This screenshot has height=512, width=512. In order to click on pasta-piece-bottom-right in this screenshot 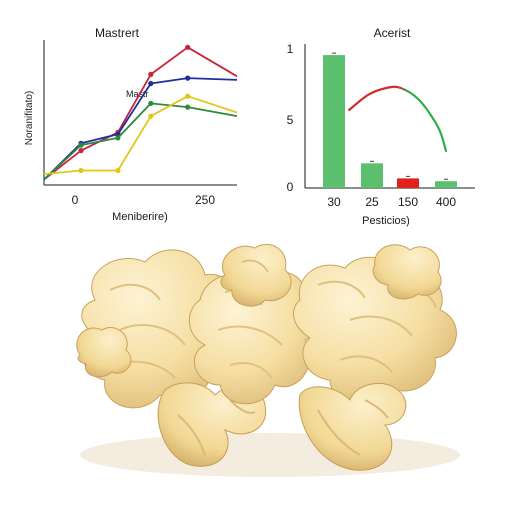, I will do `click(352, 426)`.